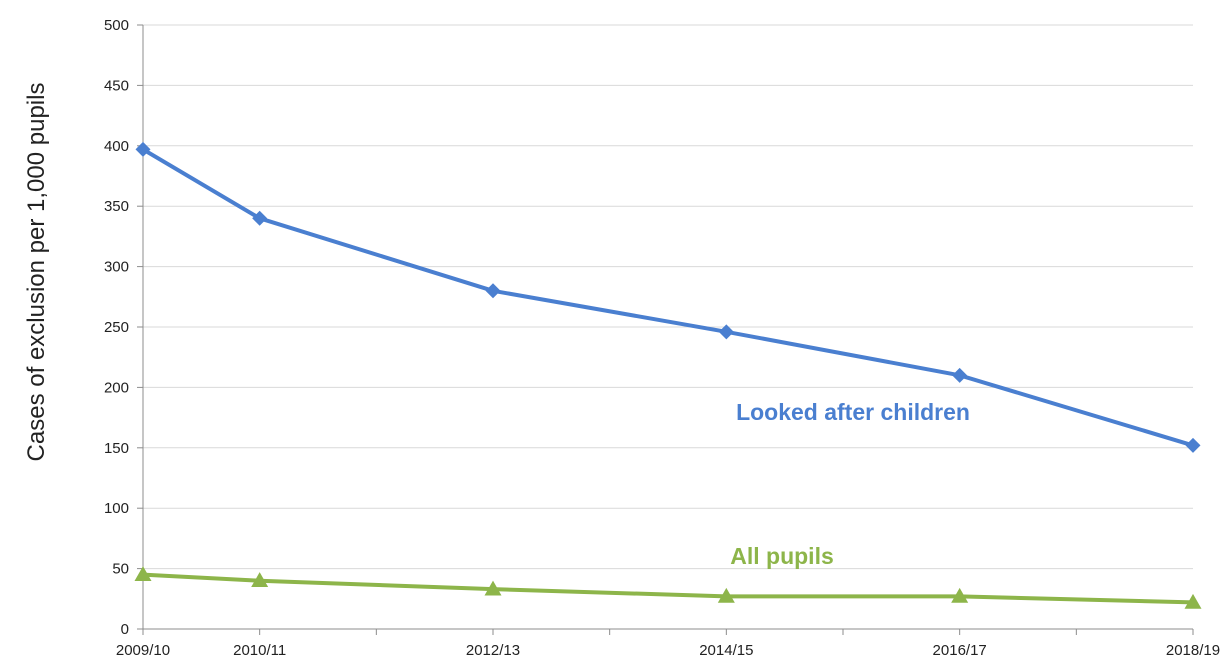 Image resolution: width=1230 pixels, height=659 pixels. What do you see at coordinates (116, 267) in the screenshot?
I see `y-tick-label: 300` at bounding box center [116, 267].